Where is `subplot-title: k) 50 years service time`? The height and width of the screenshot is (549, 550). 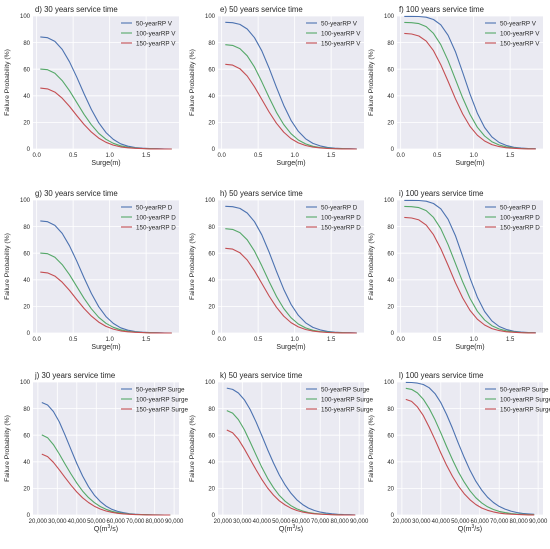
subplot-title: k) 50 years service time is located at coordinates (261, 375).